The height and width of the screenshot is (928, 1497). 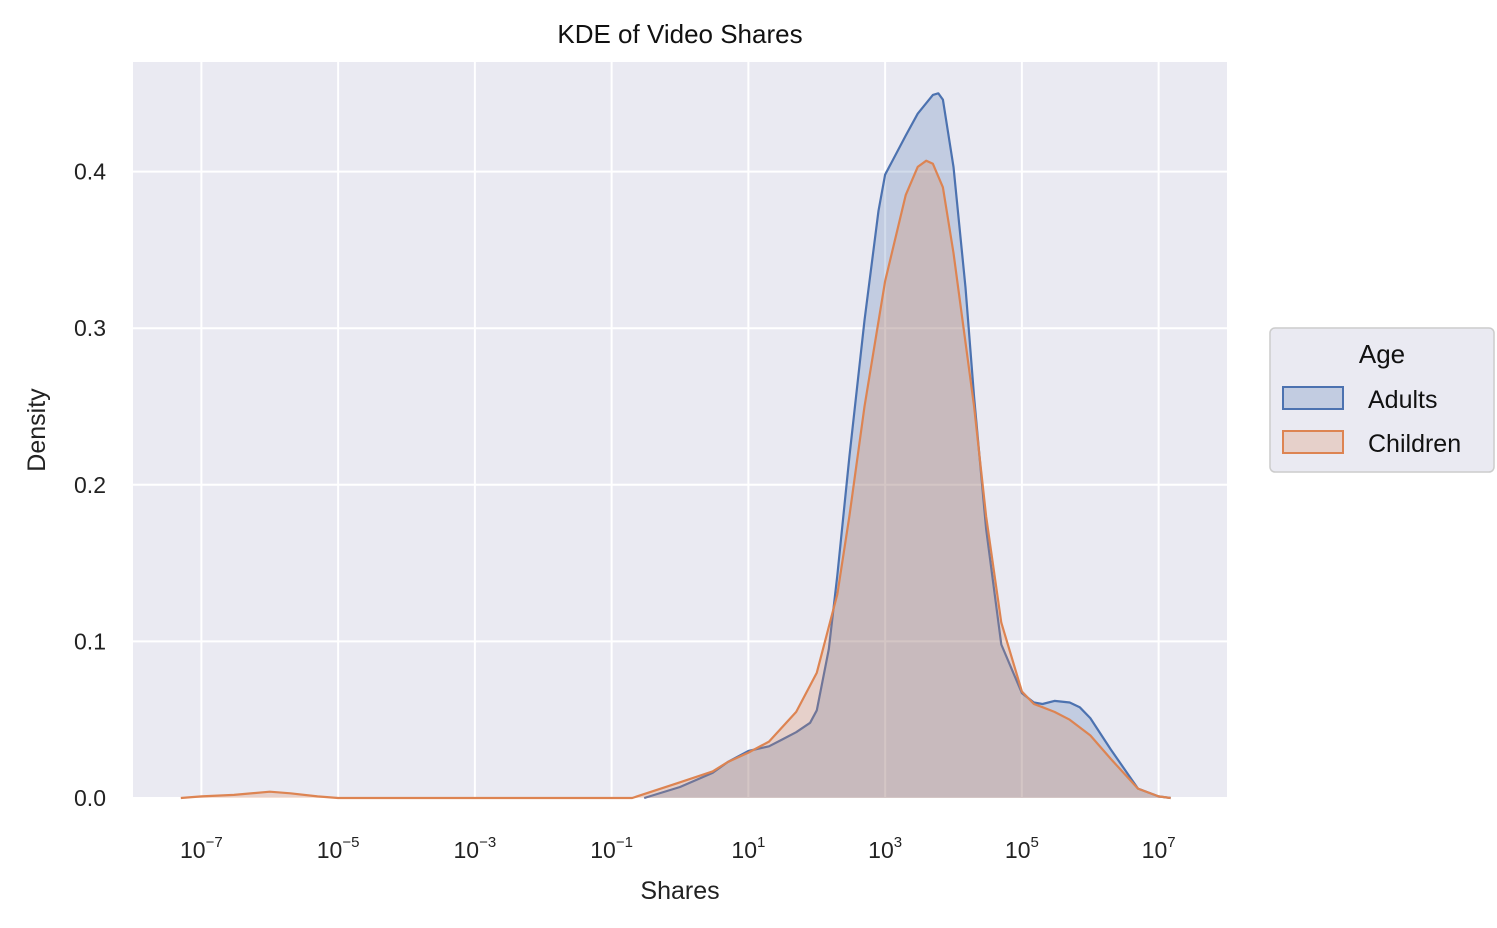 I want to click on x-tick-label: 10⁻³, so click(x=475, y=848).